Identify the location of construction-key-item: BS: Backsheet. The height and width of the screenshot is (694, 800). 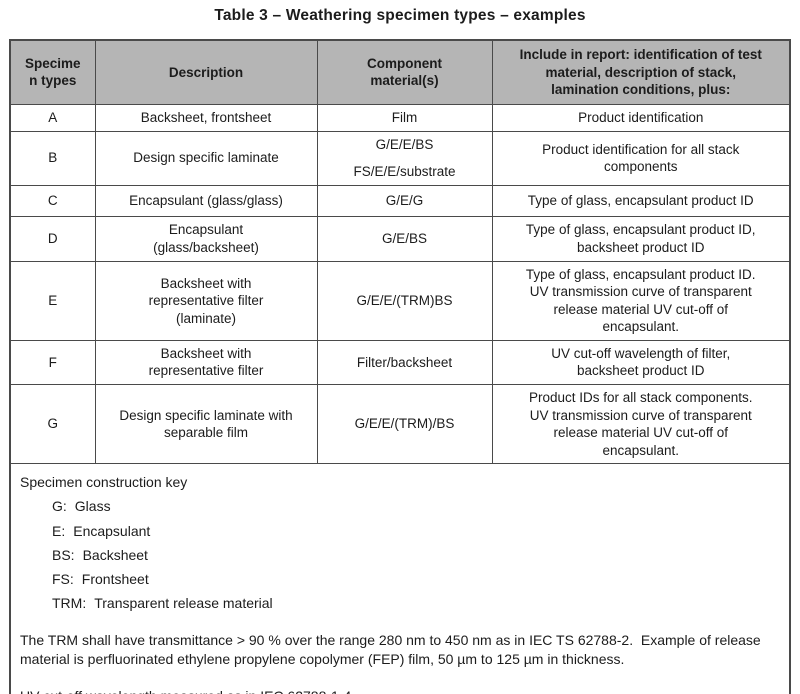
(416, 555).